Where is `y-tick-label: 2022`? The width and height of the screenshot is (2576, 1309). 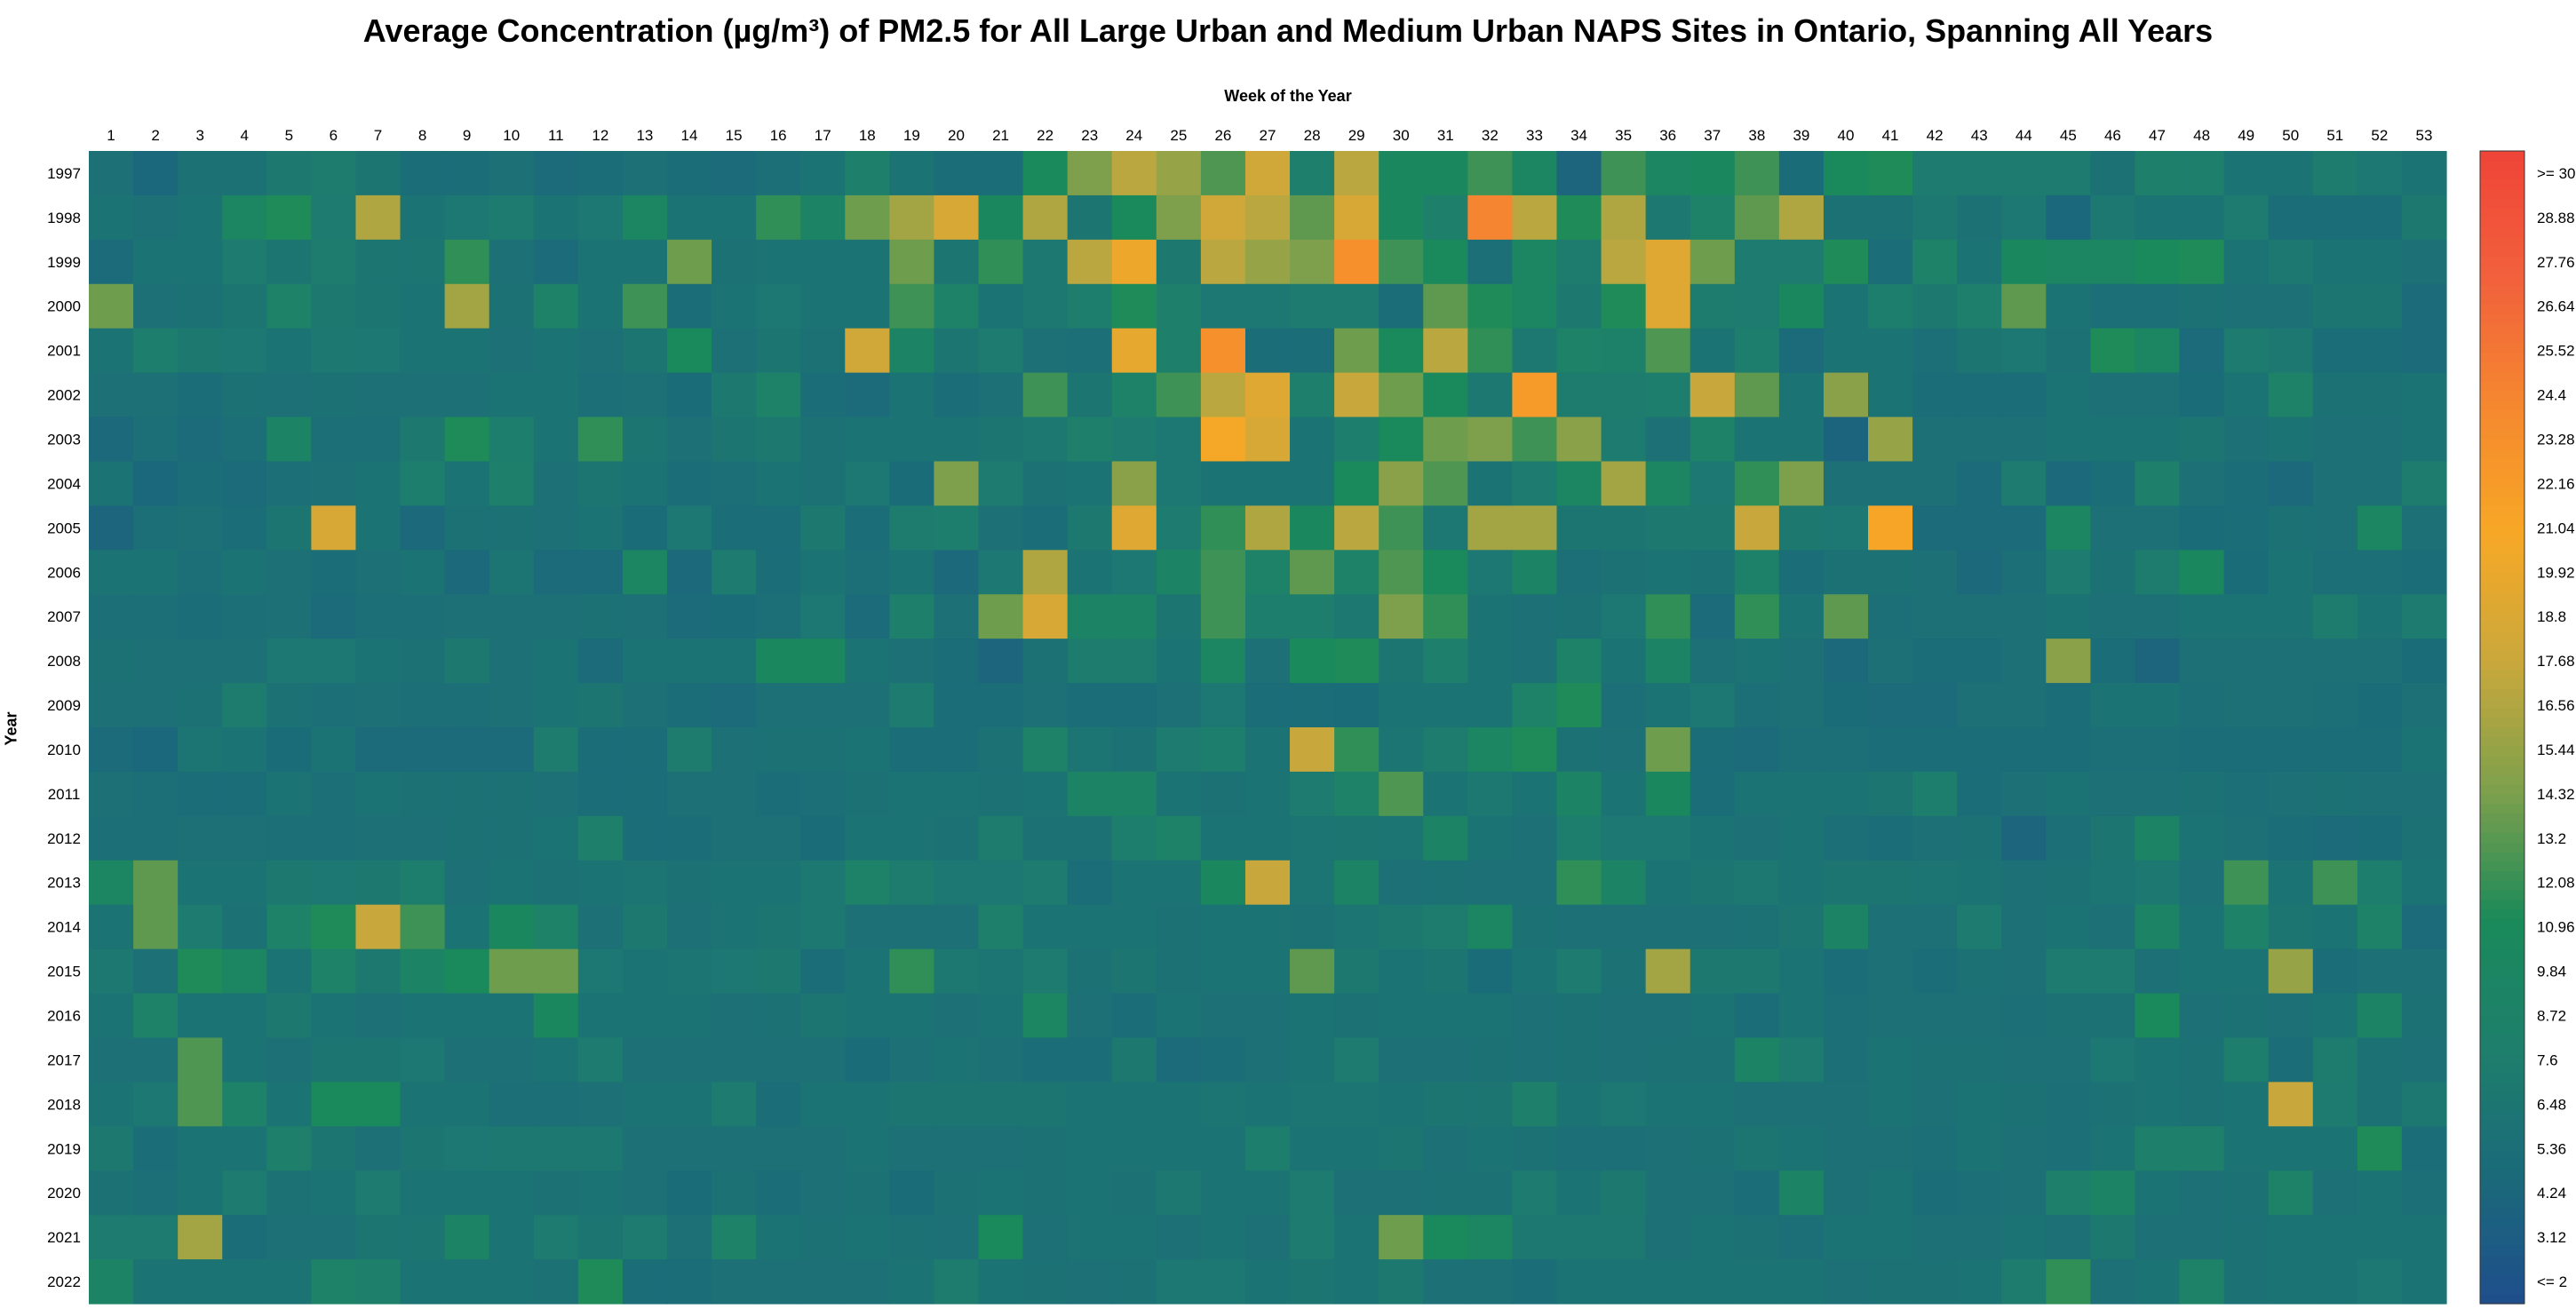
y-tick-label: 2022 is located at coordinates (64, 1281).